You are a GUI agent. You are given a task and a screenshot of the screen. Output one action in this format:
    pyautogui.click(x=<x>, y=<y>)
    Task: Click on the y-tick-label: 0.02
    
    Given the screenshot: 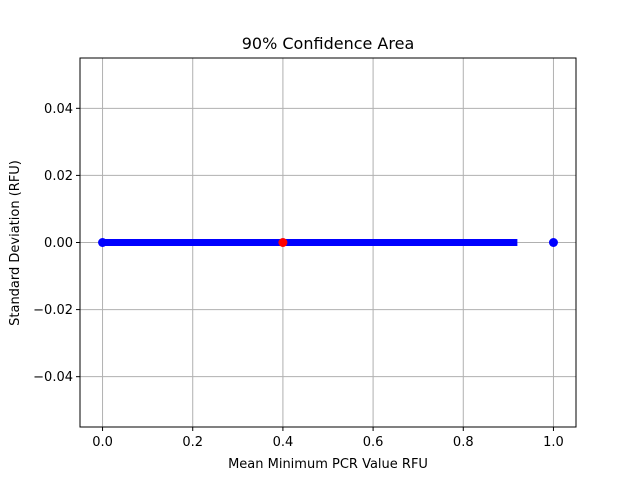 What is the action you would take?
    pyautogui.click(x=58, y=176)
    